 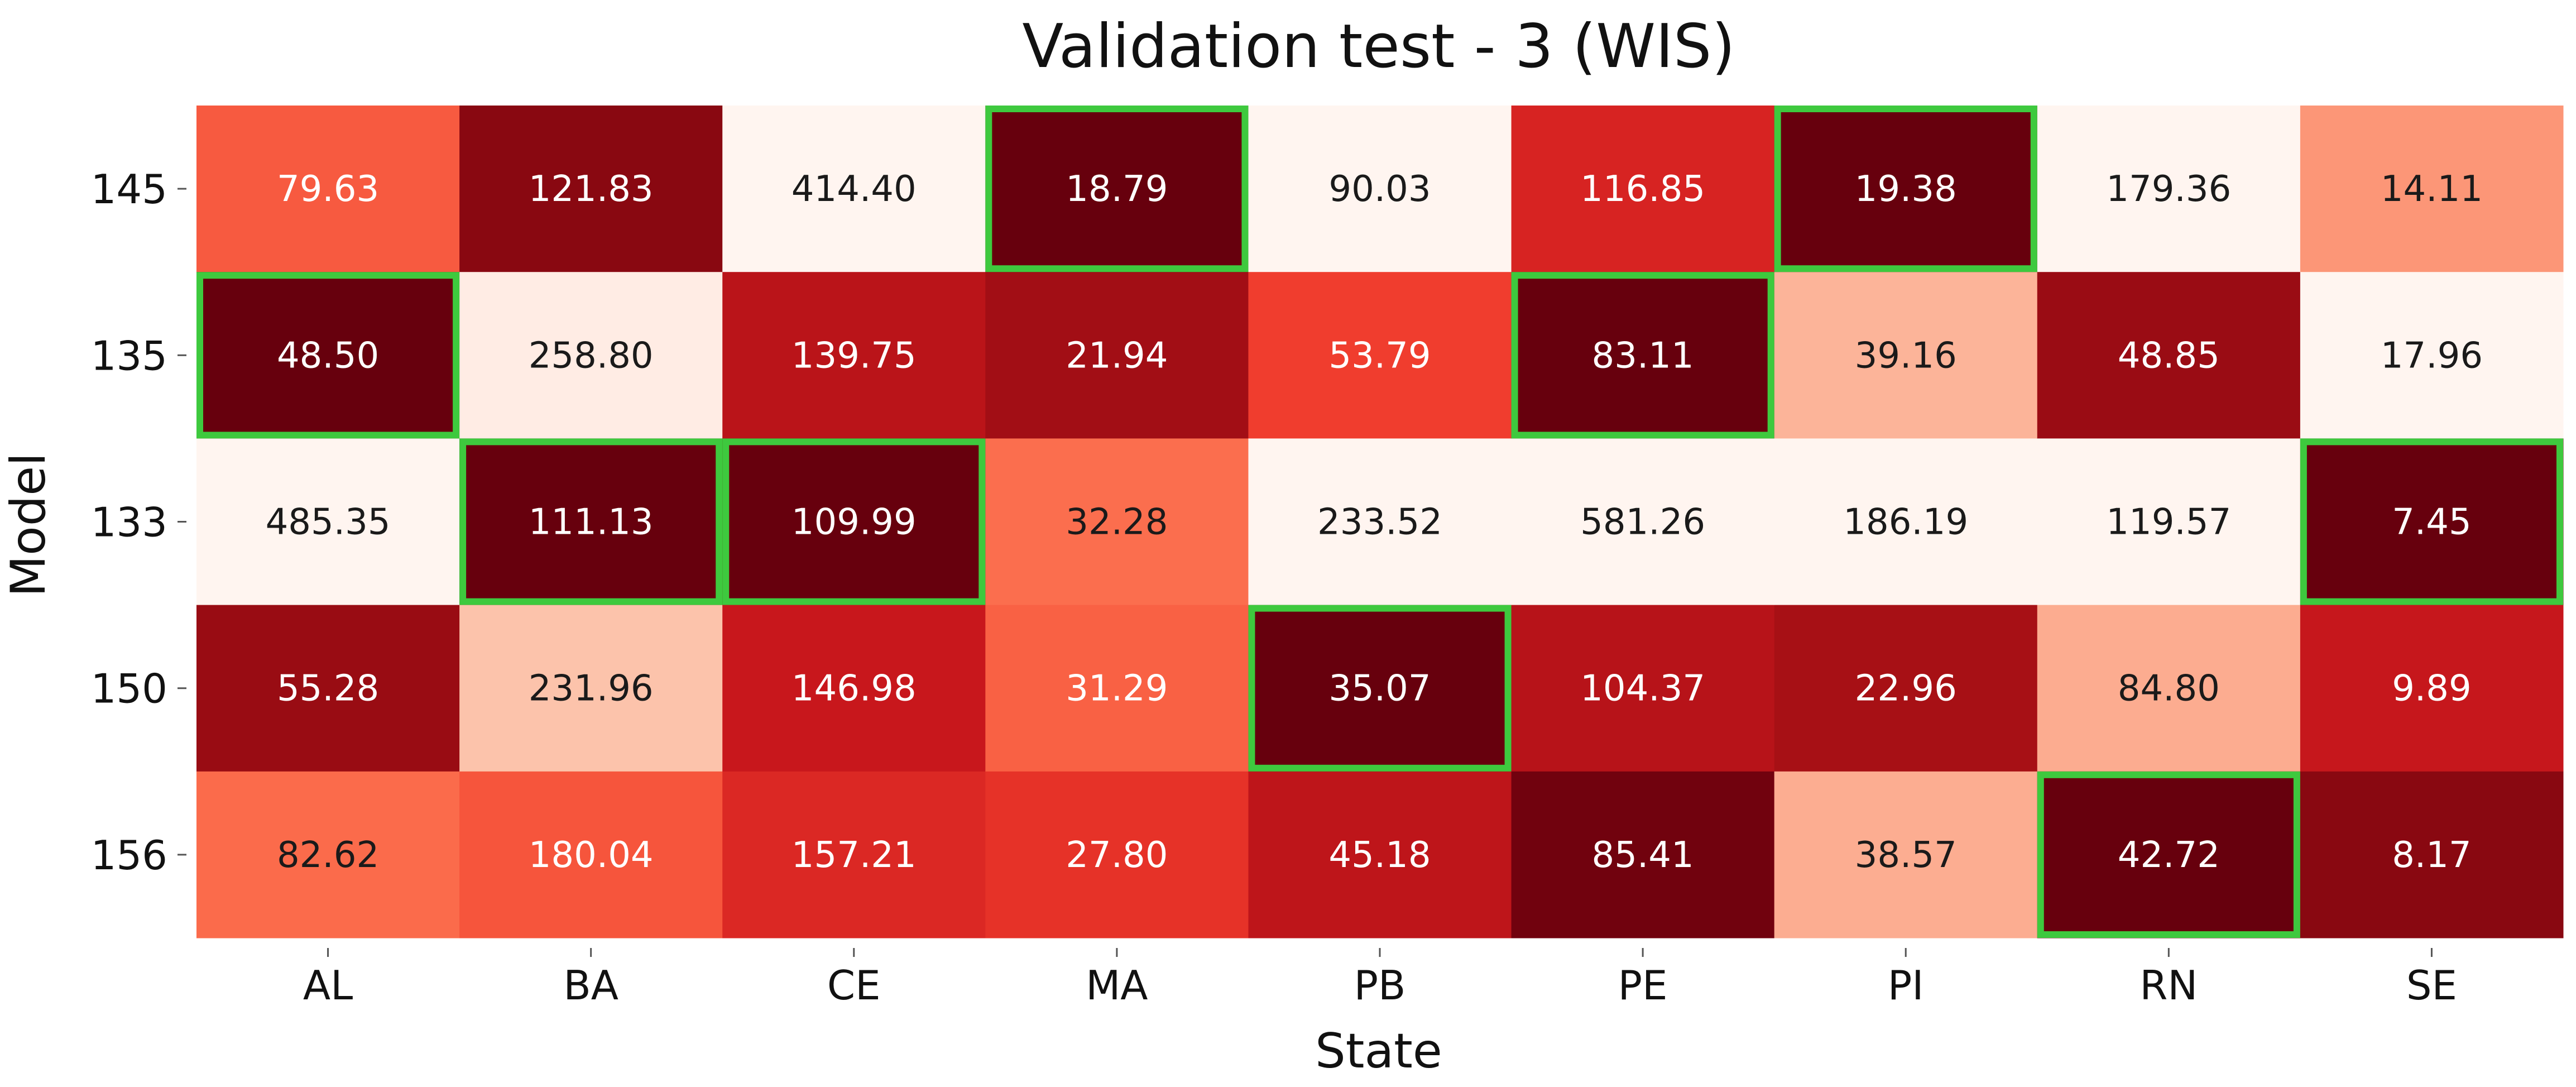 I want to click on heatmap-cell-145-PI, so click(x=1906, y=189).